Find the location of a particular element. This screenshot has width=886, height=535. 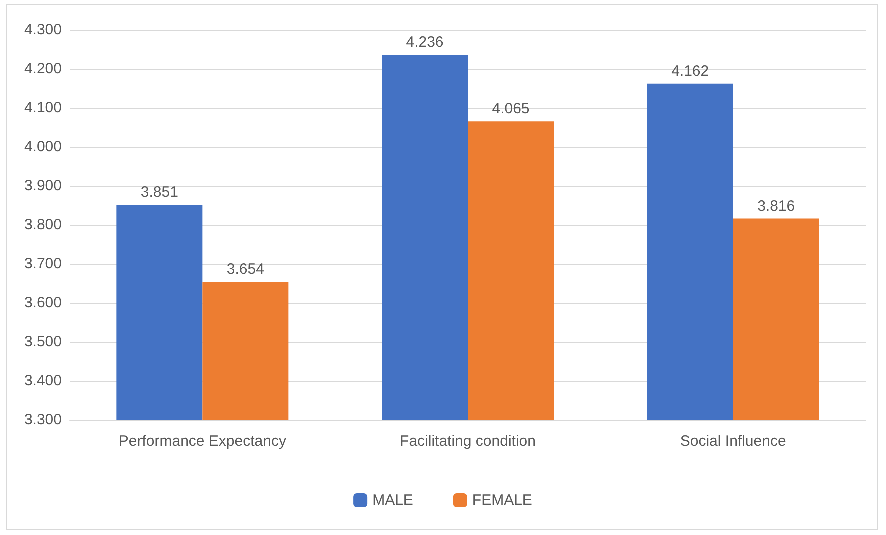

legend-label: MALE is located at coordinates (393, 500).